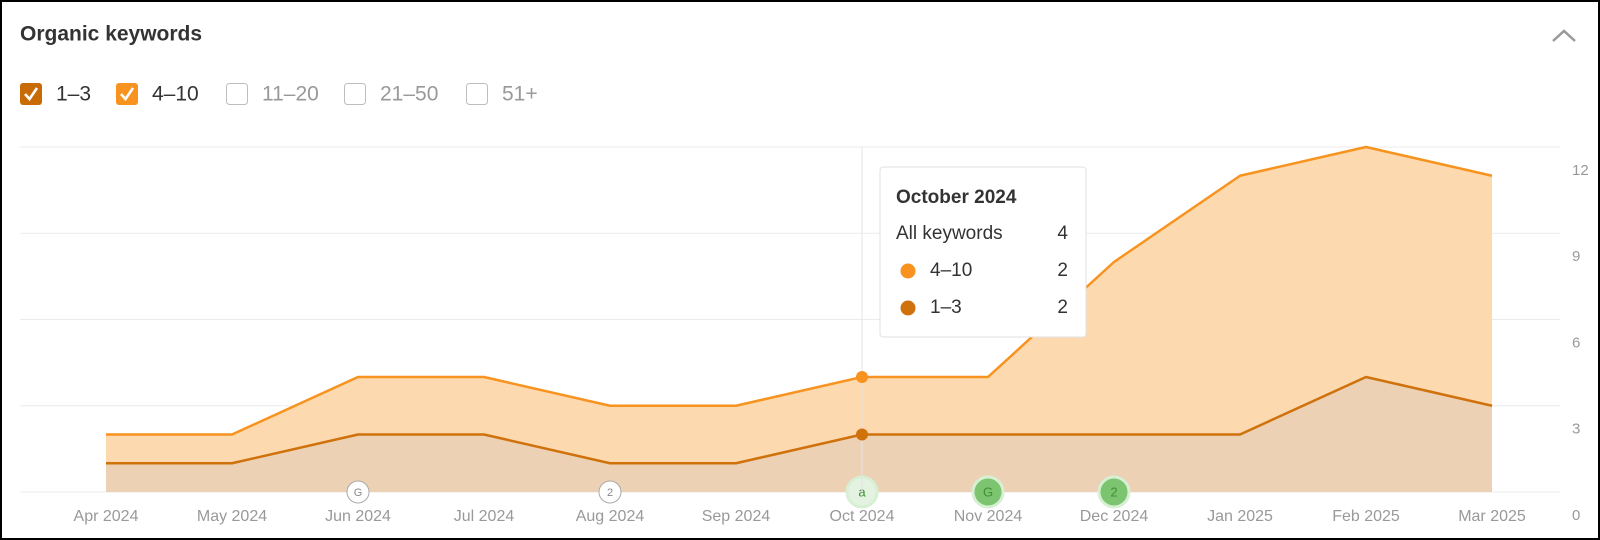 The image size is (1600, 540). I want to click on filter-label: 51+, so click(520, 94).